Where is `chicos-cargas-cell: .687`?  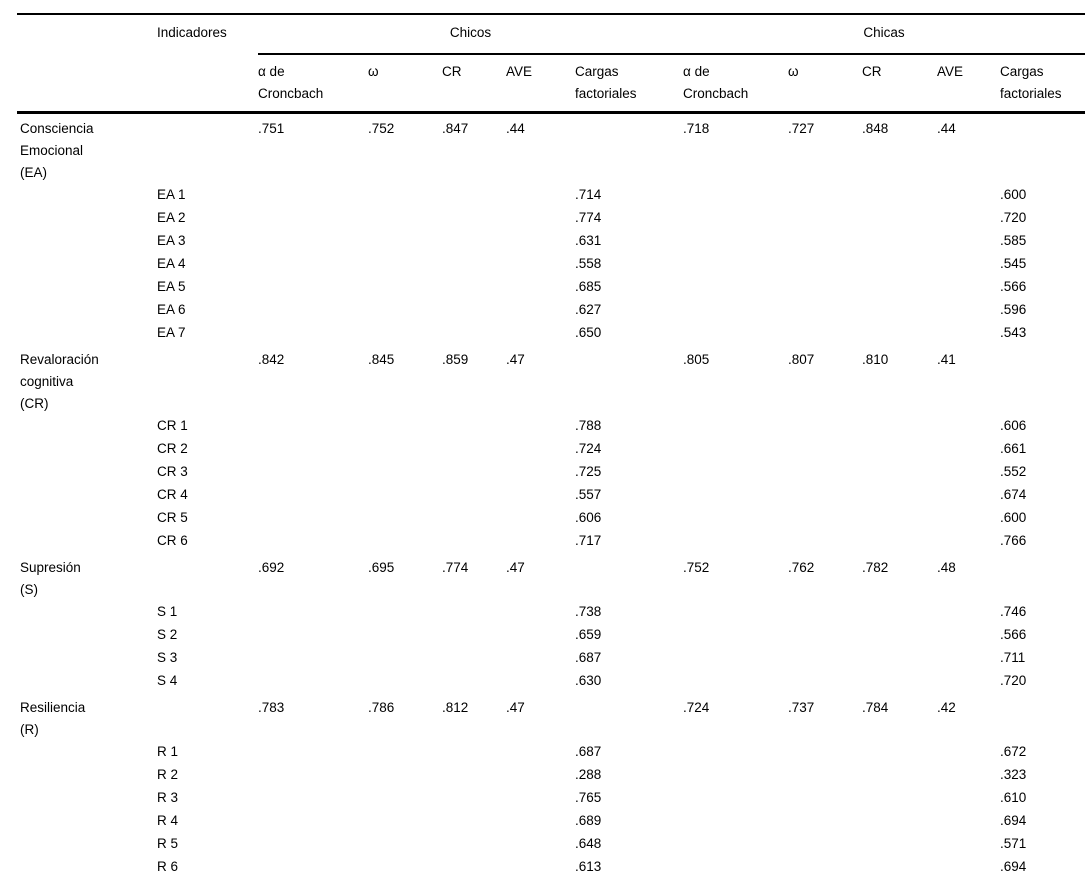
chicos-cargas-cell: .687 is located at coordinates (588, 751).